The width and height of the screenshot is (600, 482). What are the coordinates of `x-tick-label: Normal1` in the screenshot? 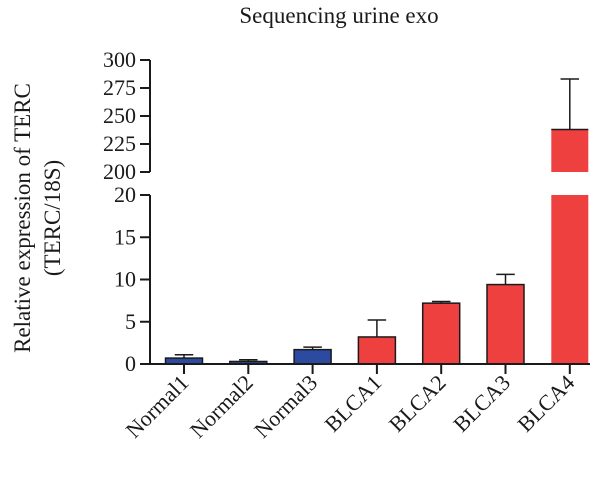 It's located at (157, 406).